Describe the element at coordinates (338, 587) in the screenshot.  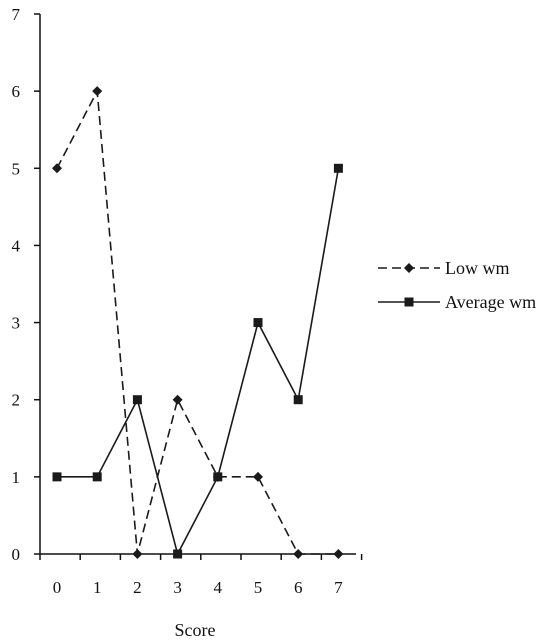
I see `x-tick-label: 7` at that location.